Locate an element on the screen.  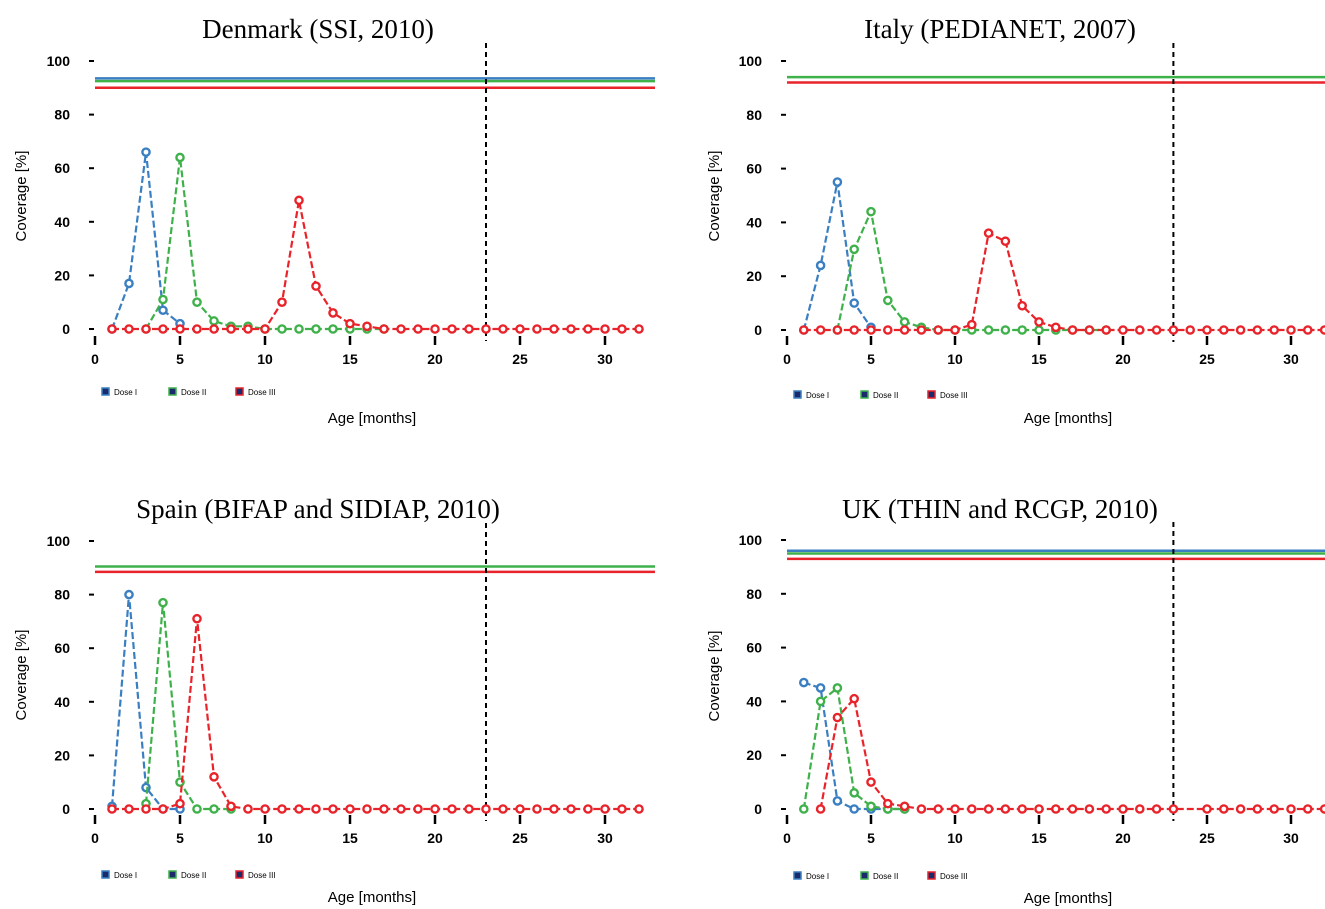
y-tick-label: 100 is located at coordinates (59, 541).